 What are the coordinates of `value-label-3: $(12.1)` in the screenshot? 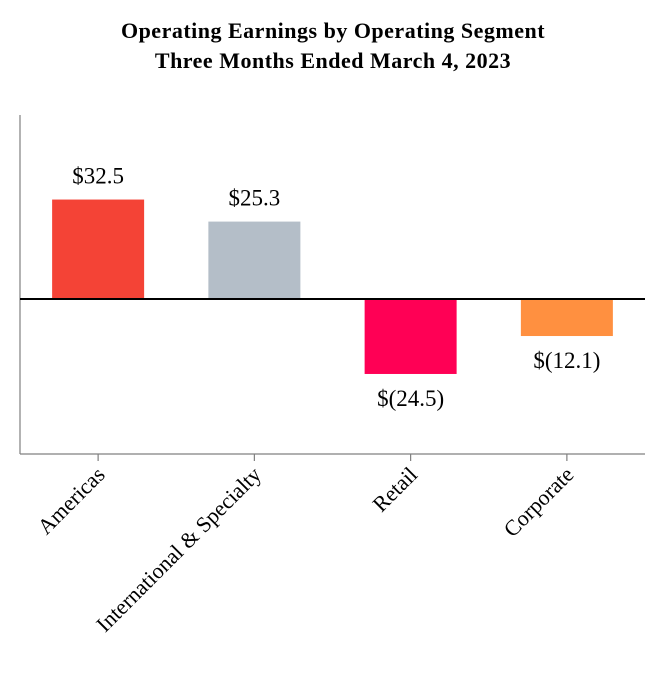 It's located at (566, 360).